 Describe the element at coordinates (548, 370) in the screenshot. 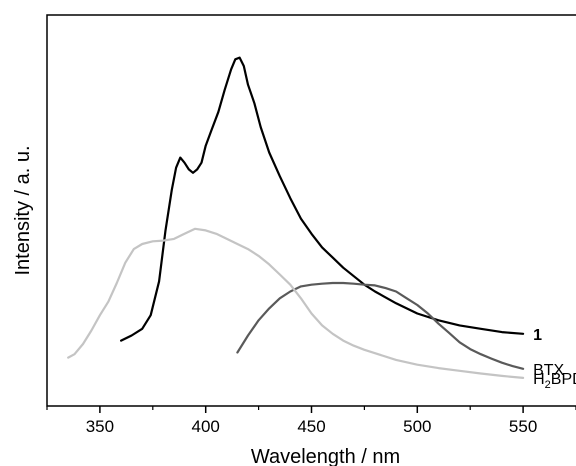

I see `series-label-2: BTX` at that location.